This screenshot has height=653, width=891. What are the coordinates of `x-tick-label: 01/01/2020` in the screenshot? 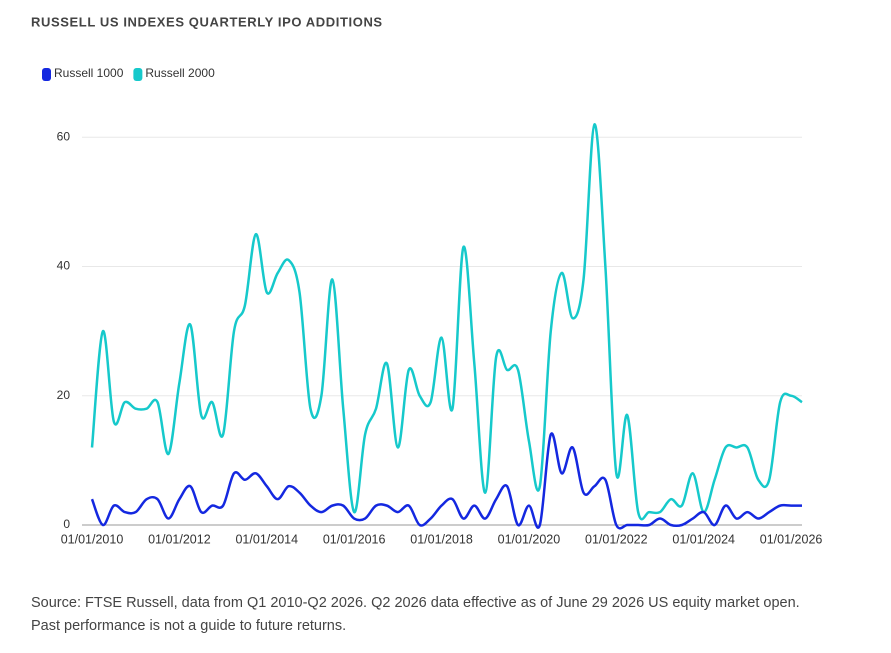 It's located at (529, 539).